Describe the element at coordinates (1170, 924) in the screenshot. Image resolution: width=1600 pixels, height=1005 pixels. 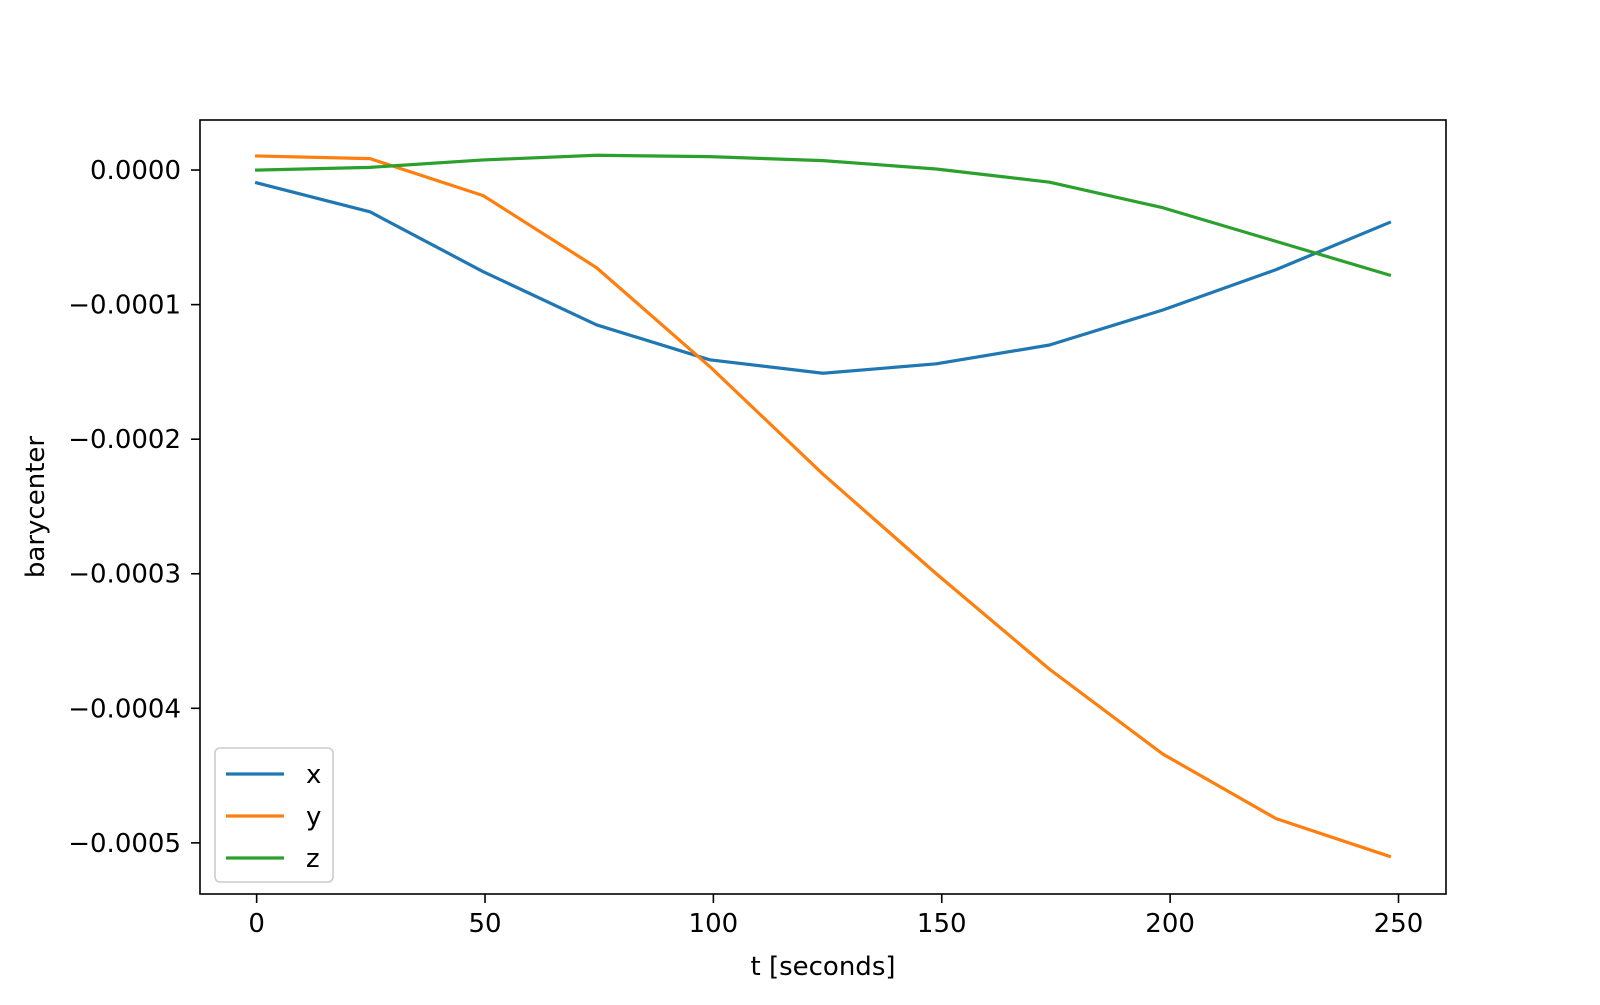
I see `x-tick-label: 200` at that location.